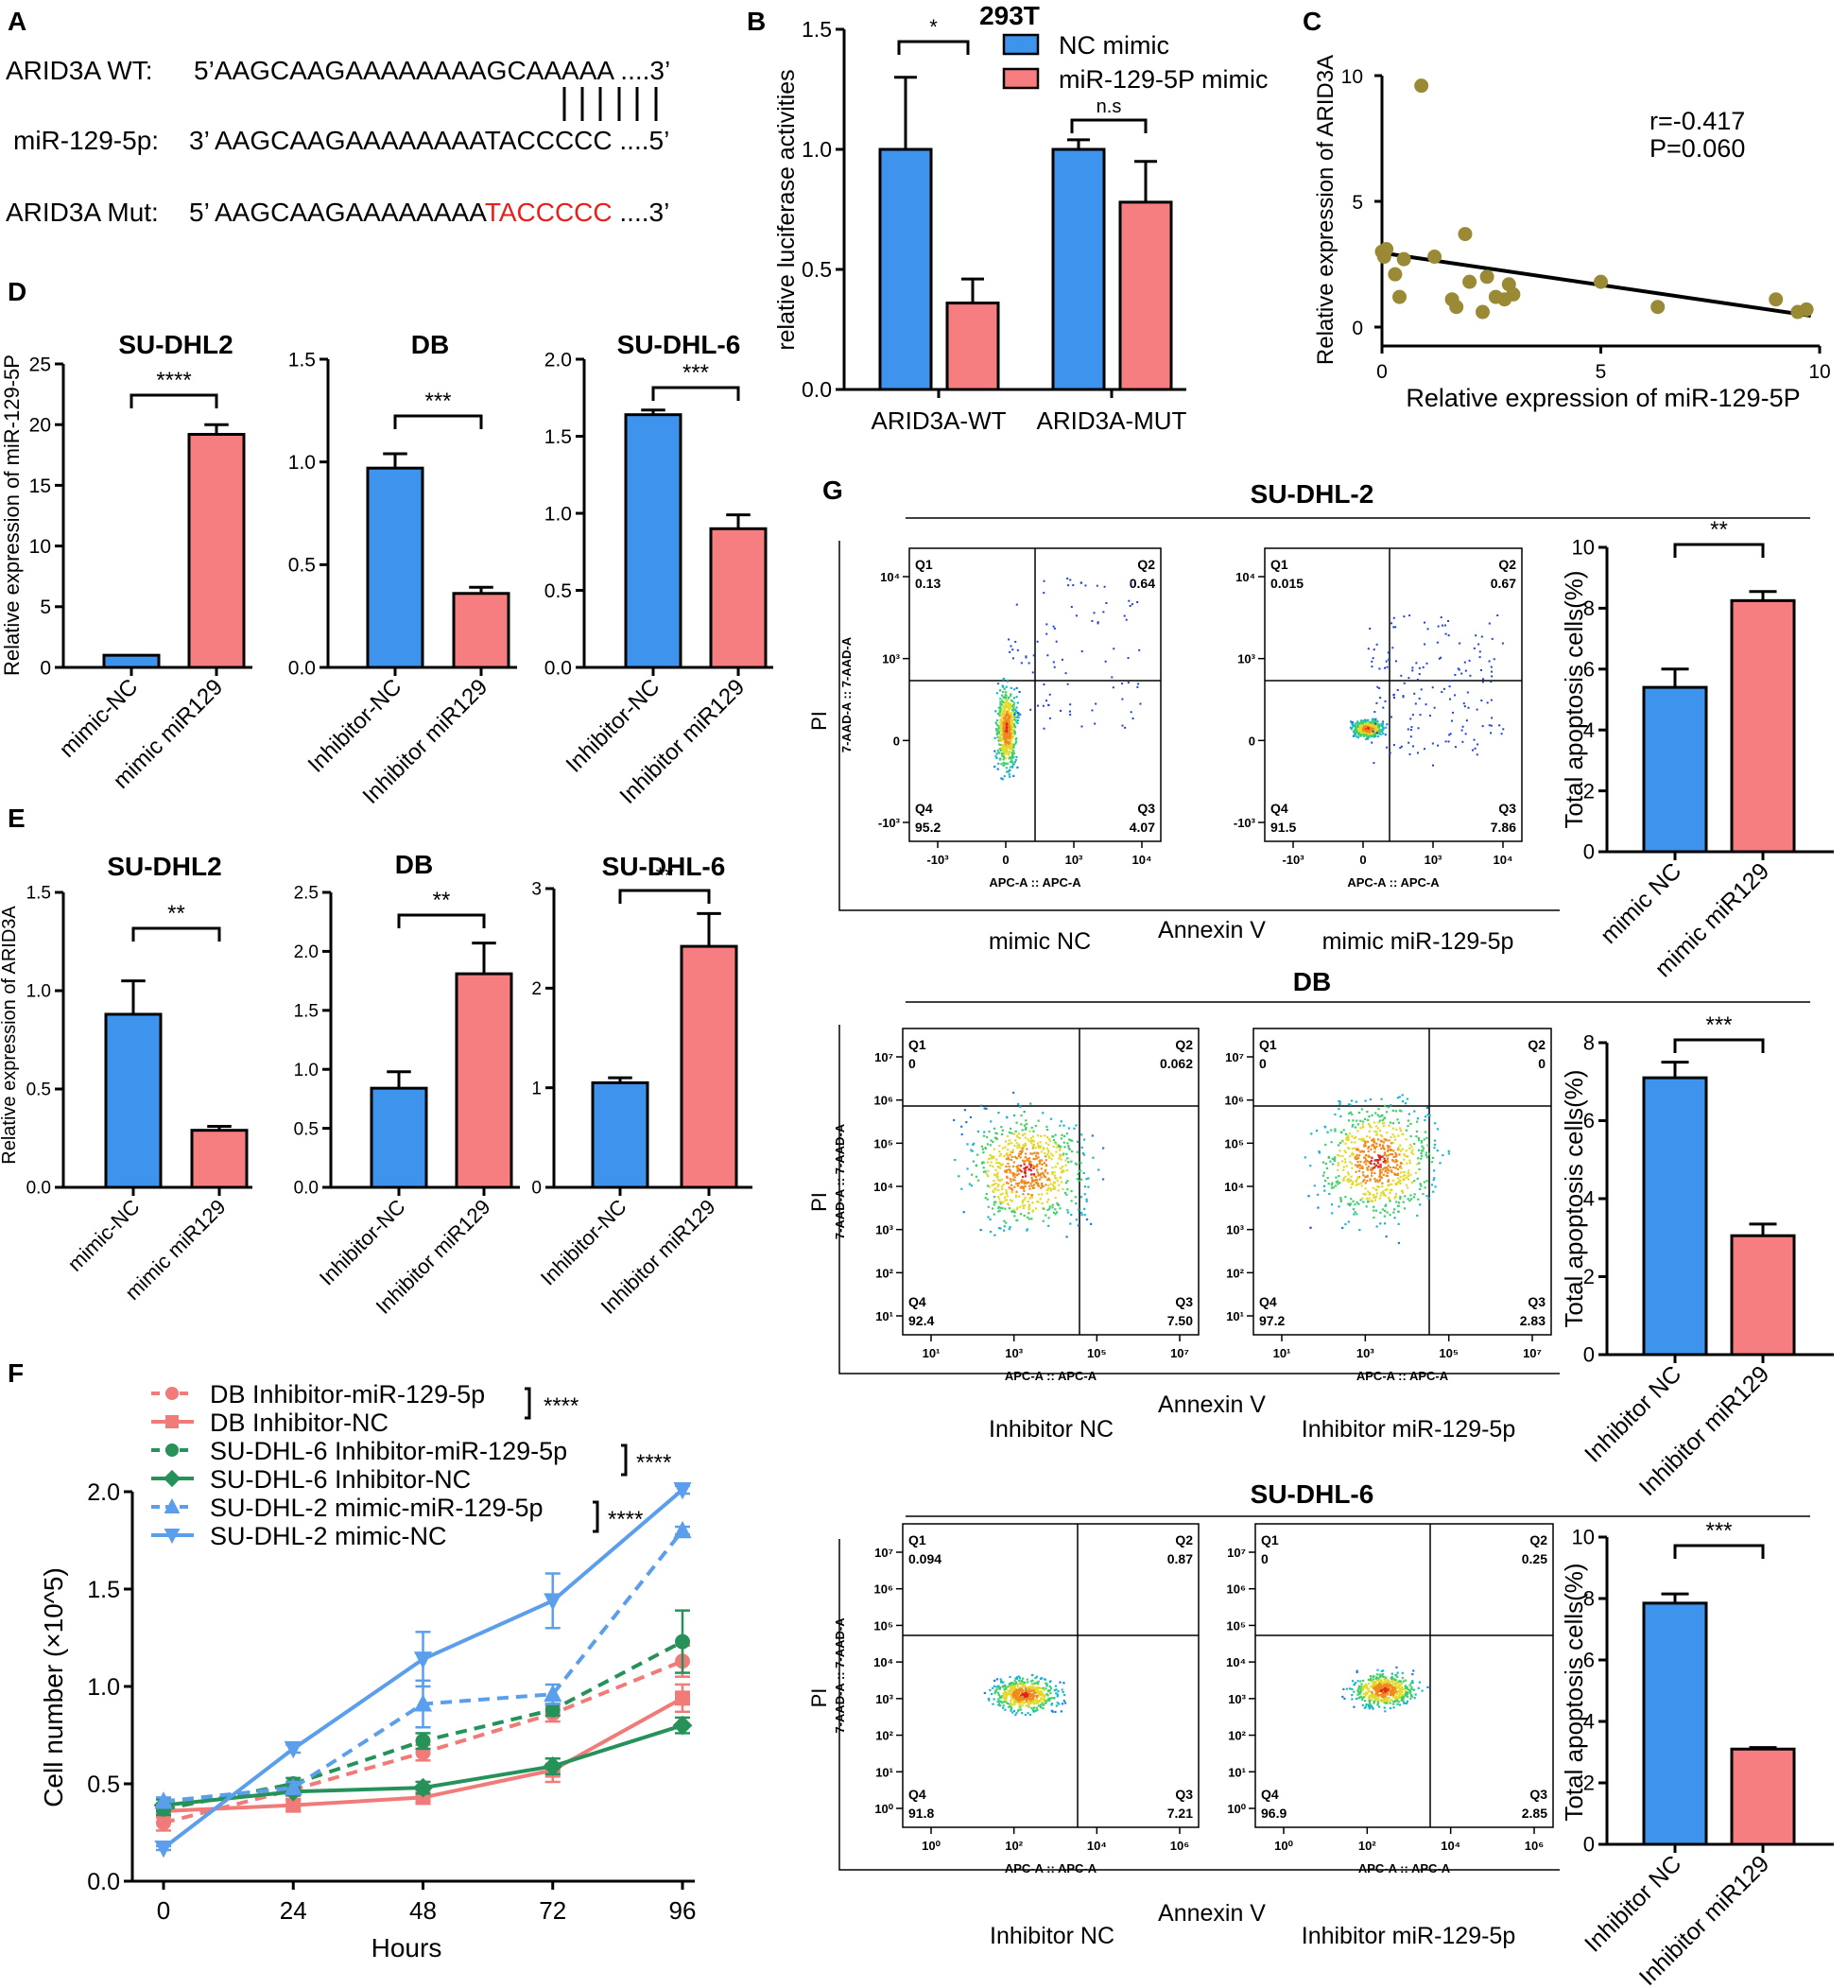  Describe the element at coordinates (1052, 1936) in the screenshot. I see `sample-caption: Inhibitor NC` at that location.